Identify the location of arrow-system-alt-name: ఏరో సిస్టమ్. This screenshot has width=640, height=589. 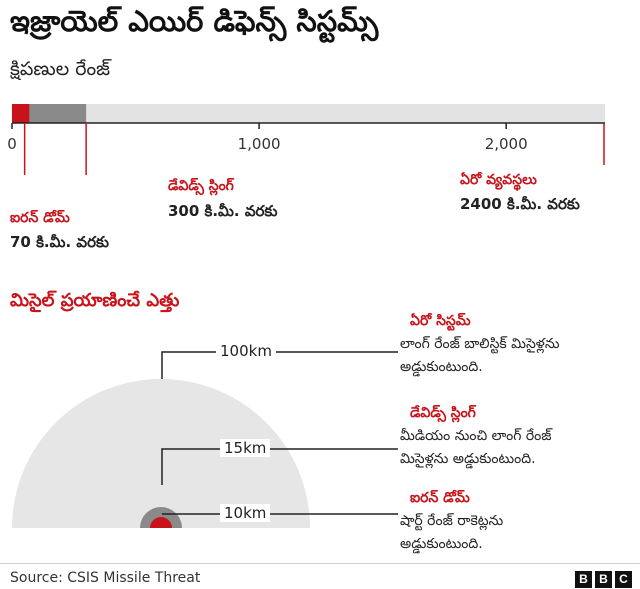
(440, 321).